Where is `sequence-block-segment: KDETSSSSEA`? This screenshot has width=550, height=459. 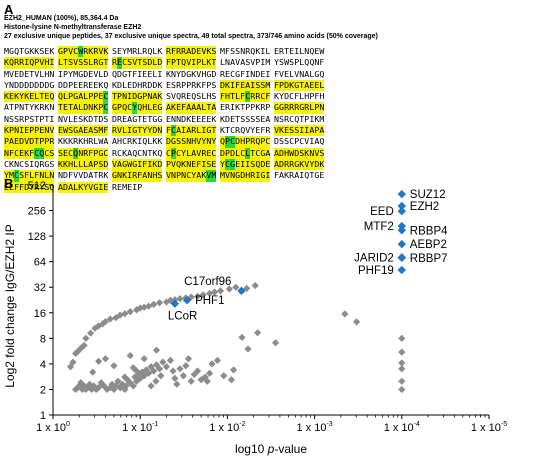 sequence-block-segment: KDETSSSSEA is located at coordinates (246, 118).